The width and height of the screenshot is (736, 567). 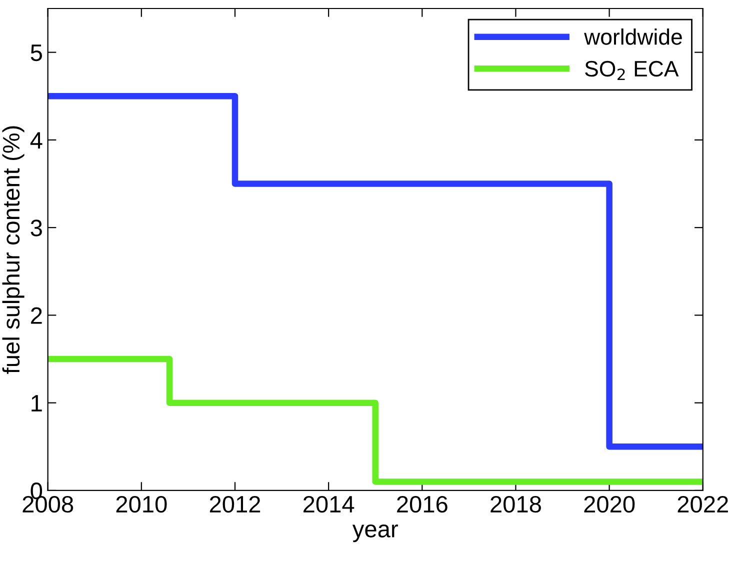 I want to click on x-tick-label: 2020, so click(x=609, y=504).